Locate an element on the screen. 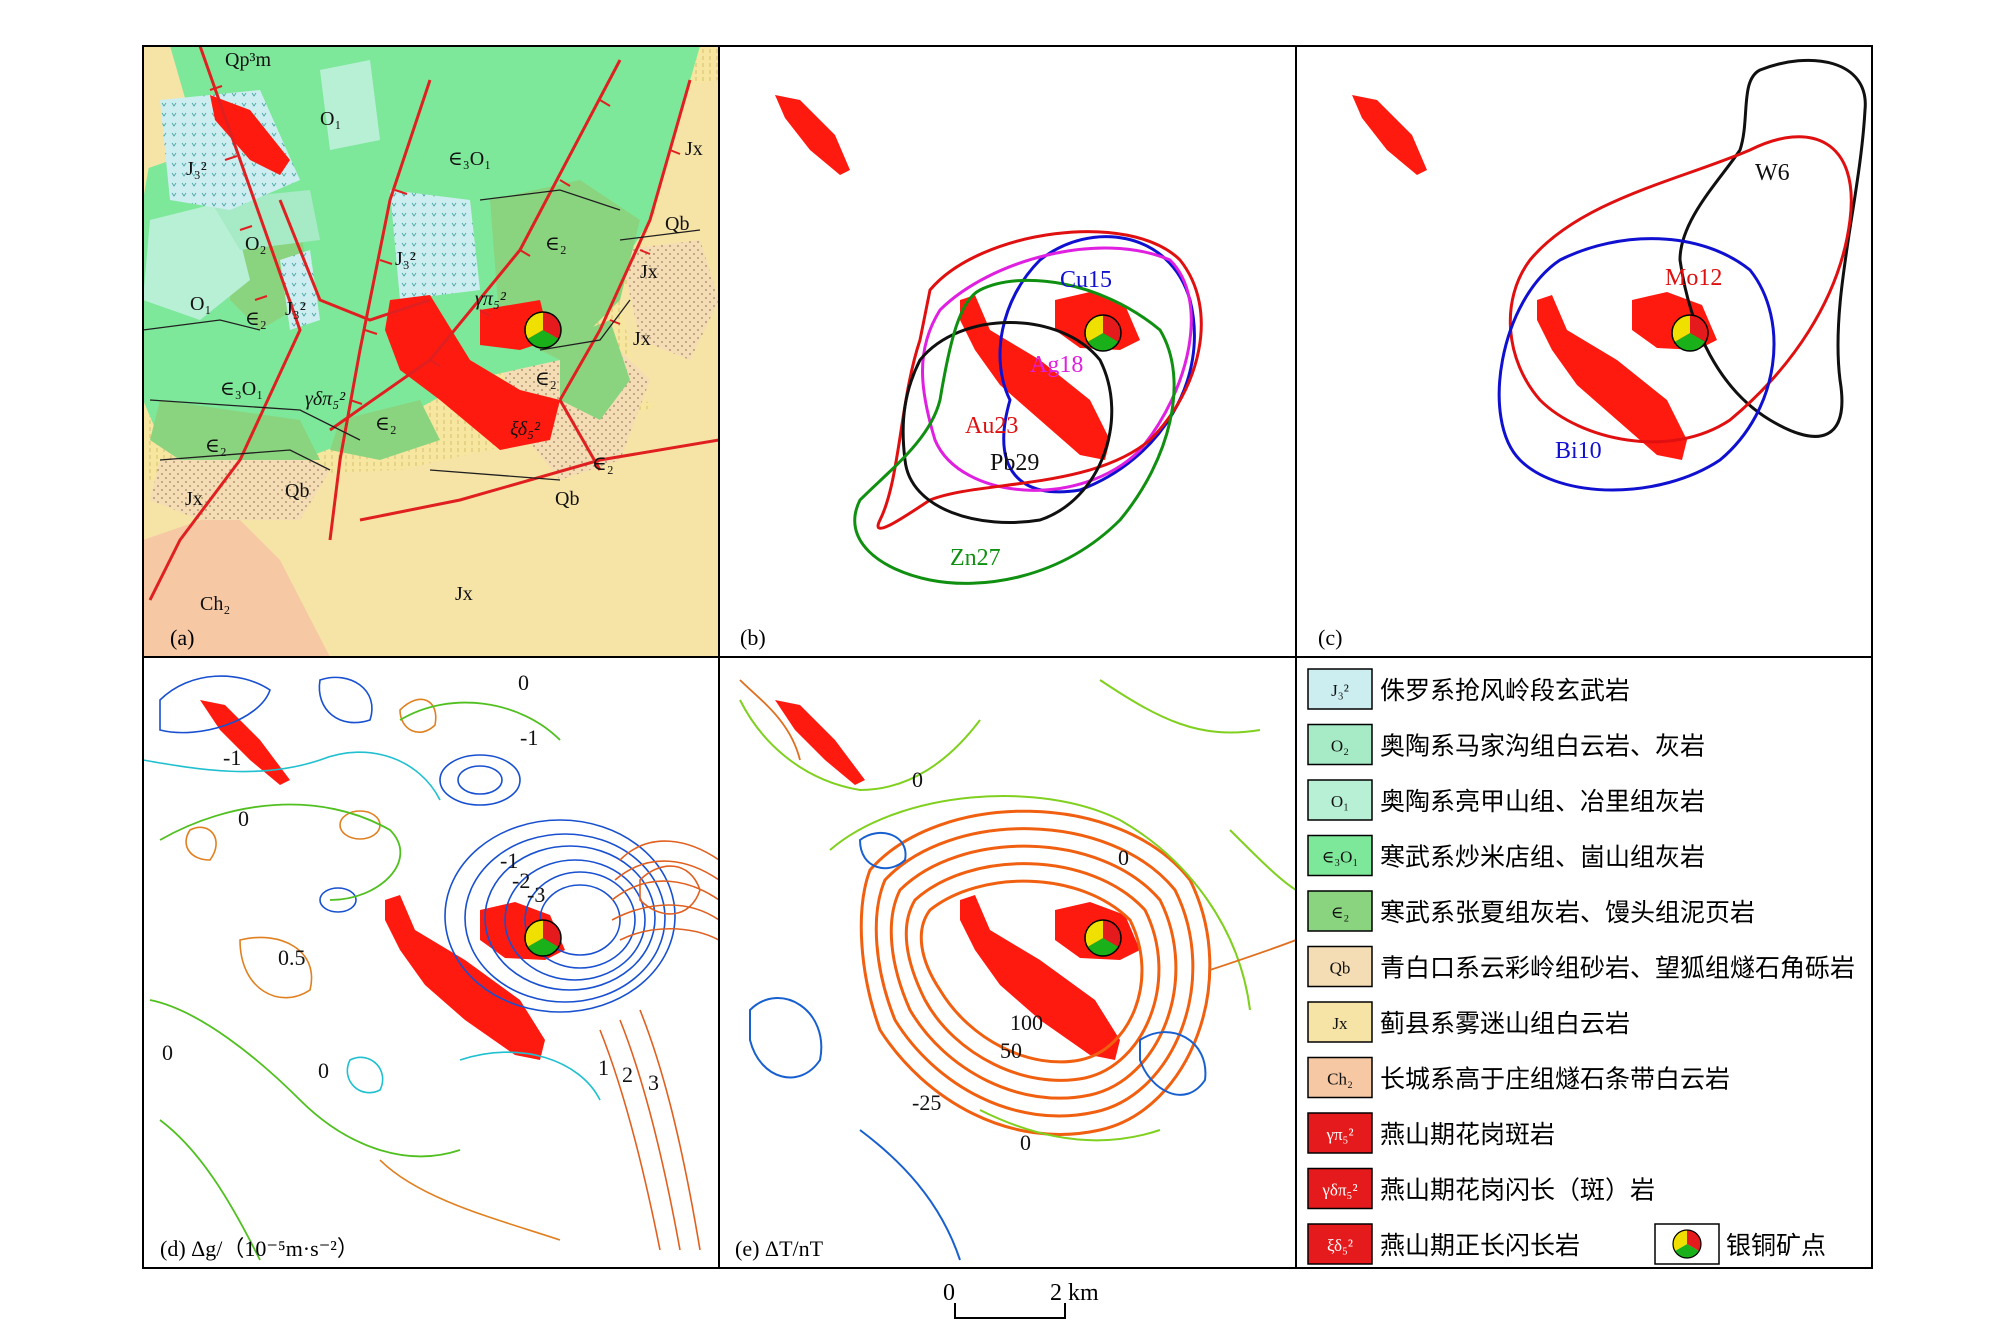 This screenshot has width=2008, height=1323. deposit-symbol-d is located at coordinates (543, 938).